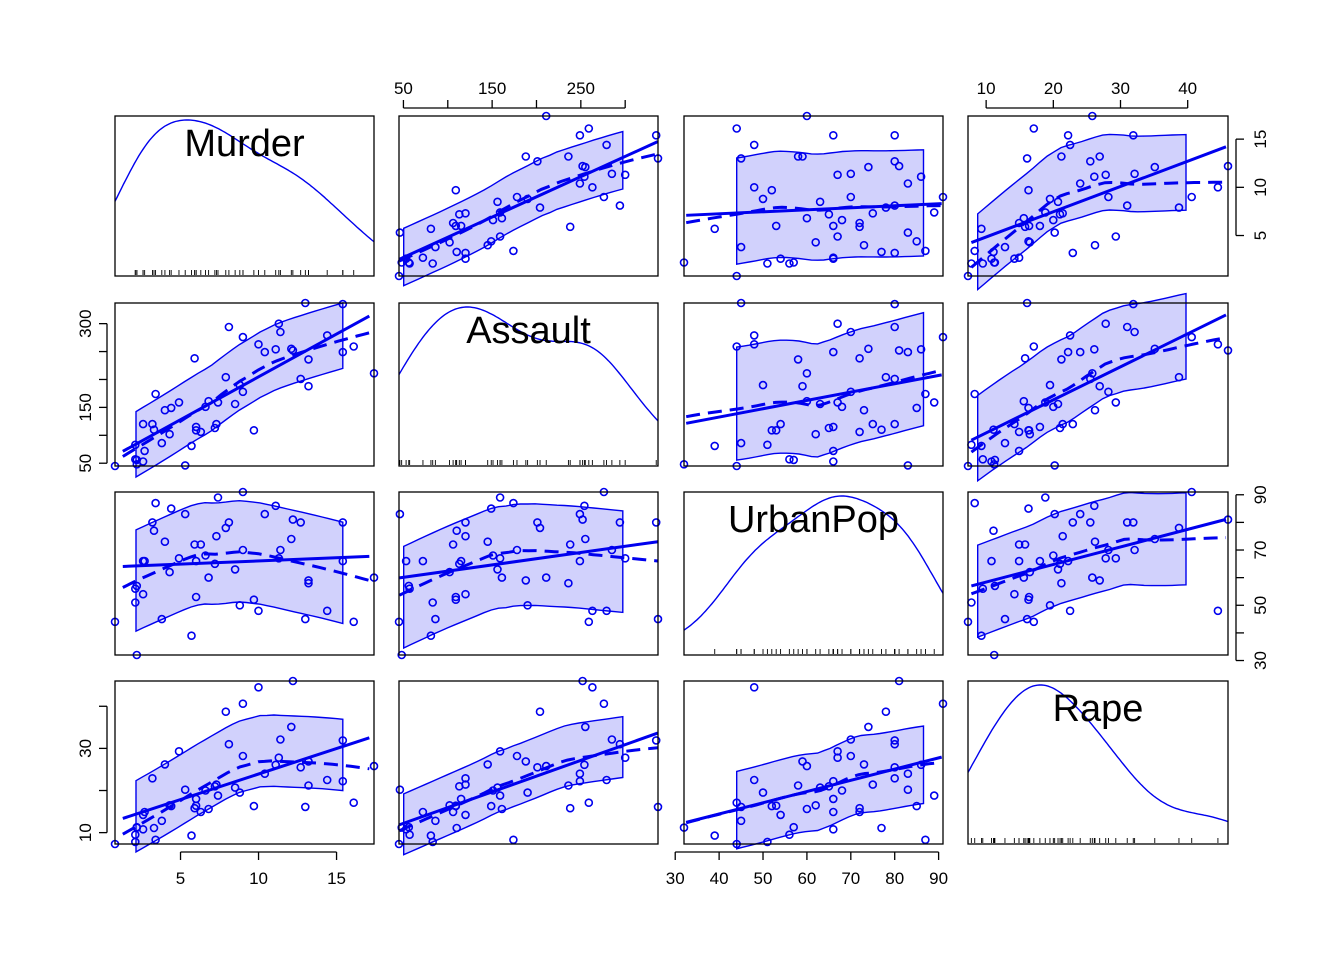 The height and width of the screenshot is (960, 1344). Describe the element at coordinates (1098, 753) in the screenshot. I see `density-curve-rape` at that location.